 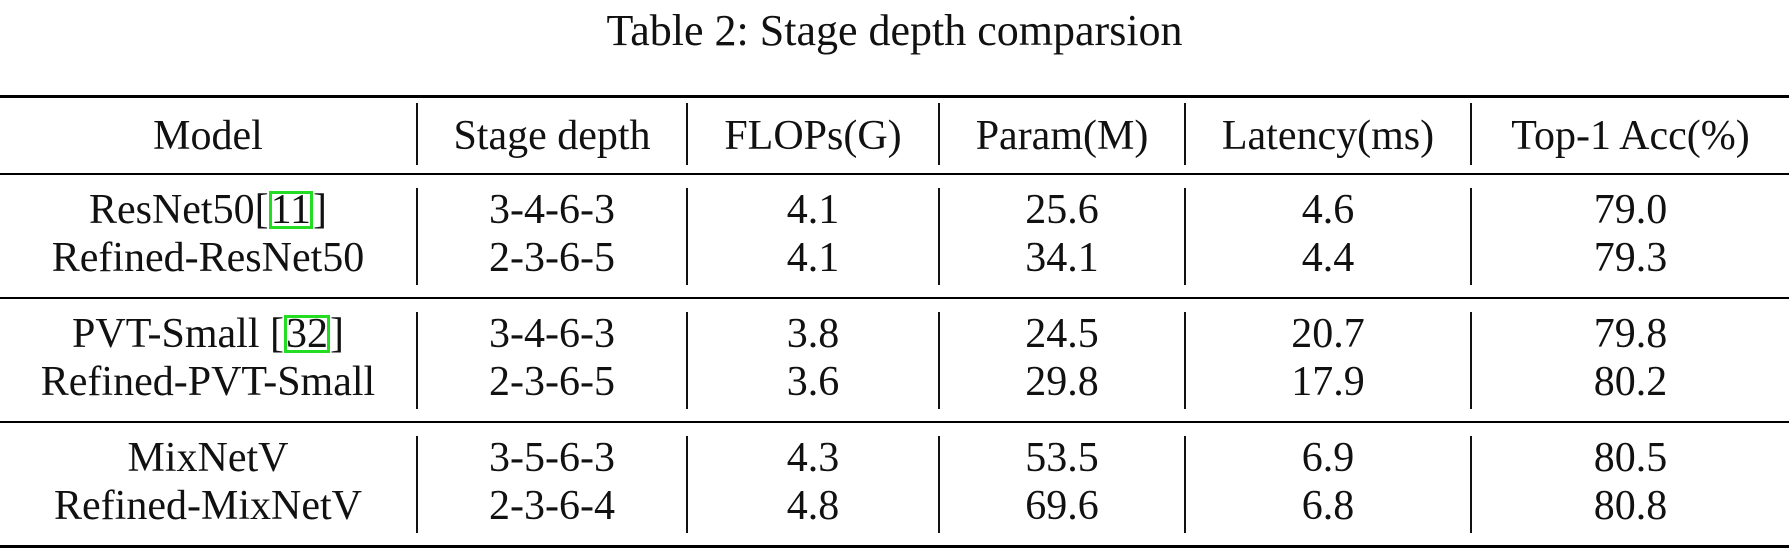 What do you see at coordinates (1062, 136) in the screenshot?
I see `header-params: Param(M)` at bounding box center [1062, 136].